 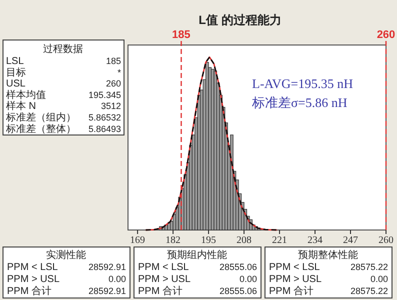 I want to click on annotation: 标准差σ=5.86 nH, so click(x=299, y=102).